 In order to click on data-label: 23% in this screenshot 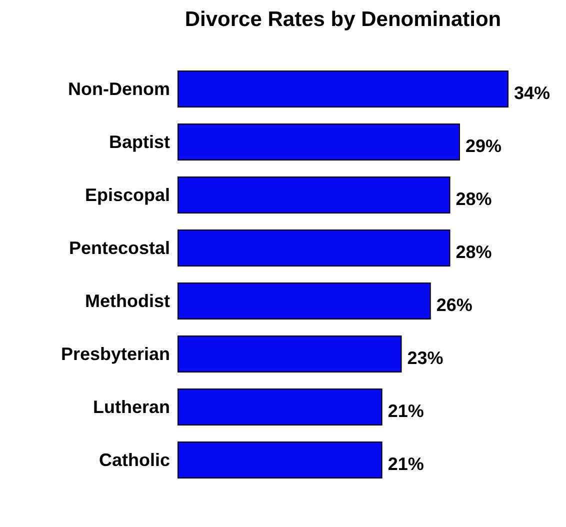, I will do `click(425, 358)`.